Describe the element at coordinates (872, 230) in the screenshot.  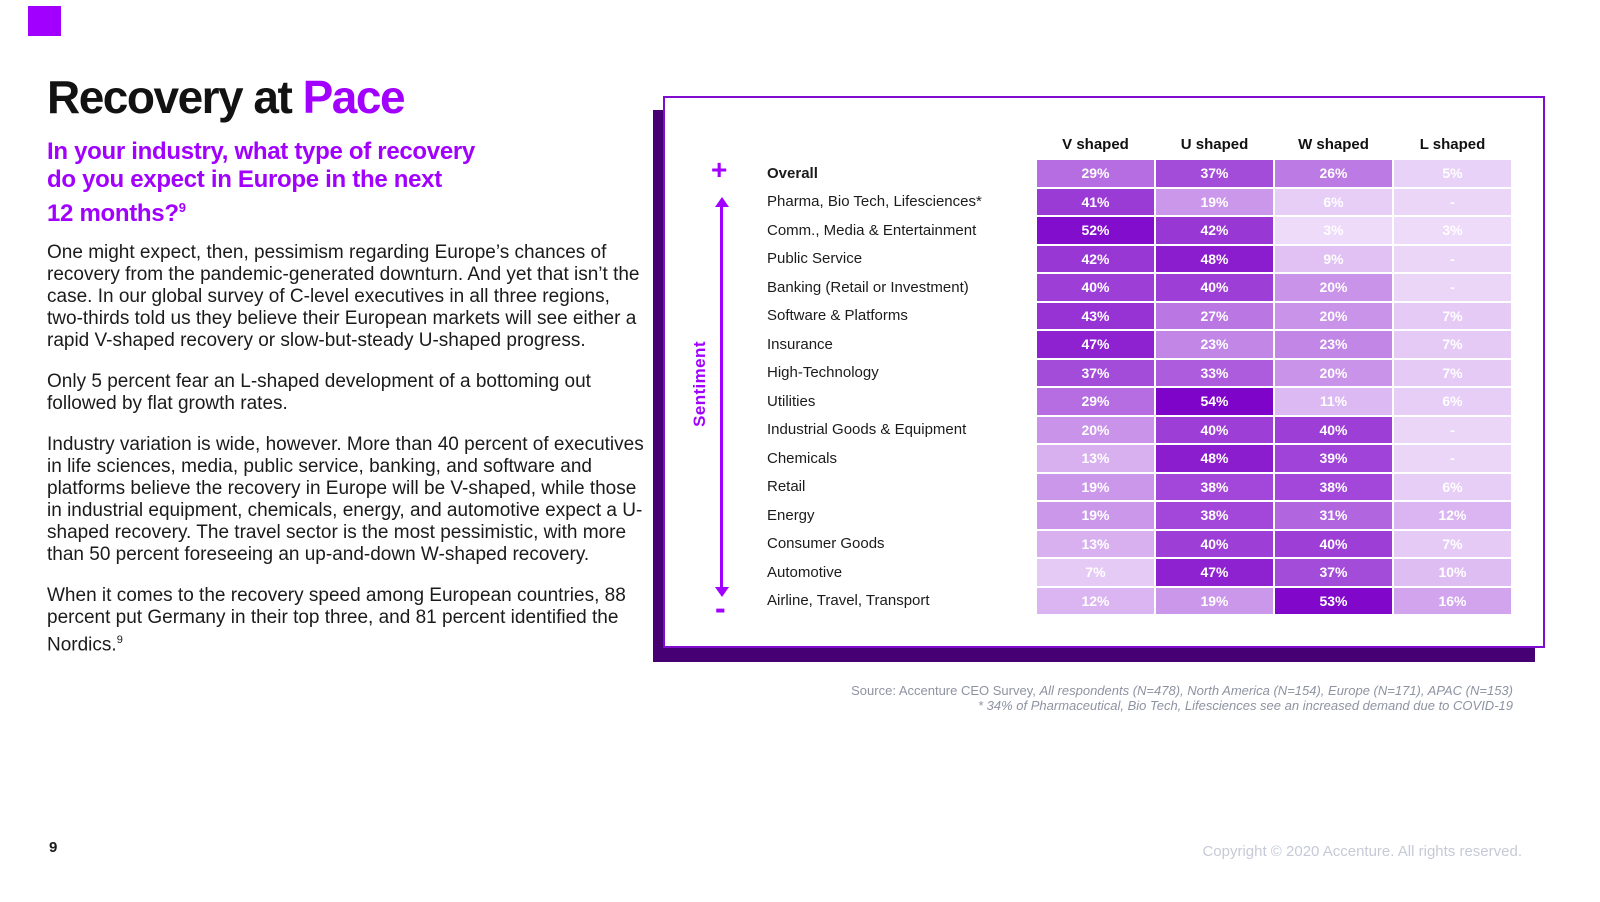
I see `row-label: Comm., Media & Entertainment` at that location.